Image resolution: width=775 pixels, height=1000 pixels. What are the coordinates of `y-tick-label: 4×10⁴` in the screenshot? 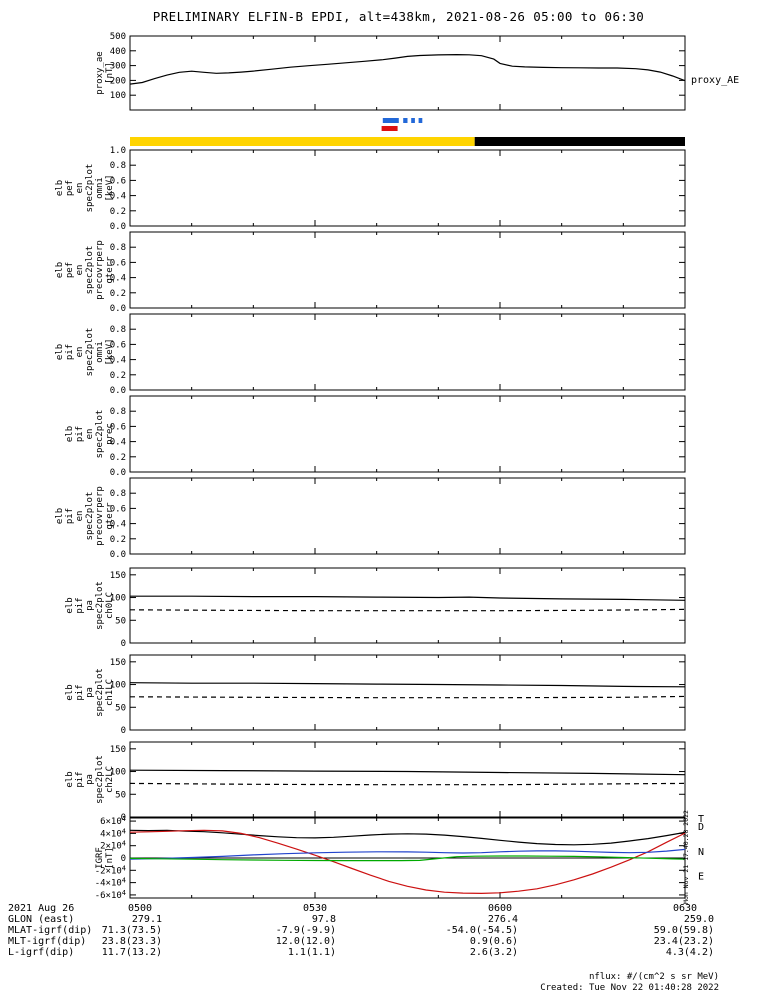 It's located at (113, 833).